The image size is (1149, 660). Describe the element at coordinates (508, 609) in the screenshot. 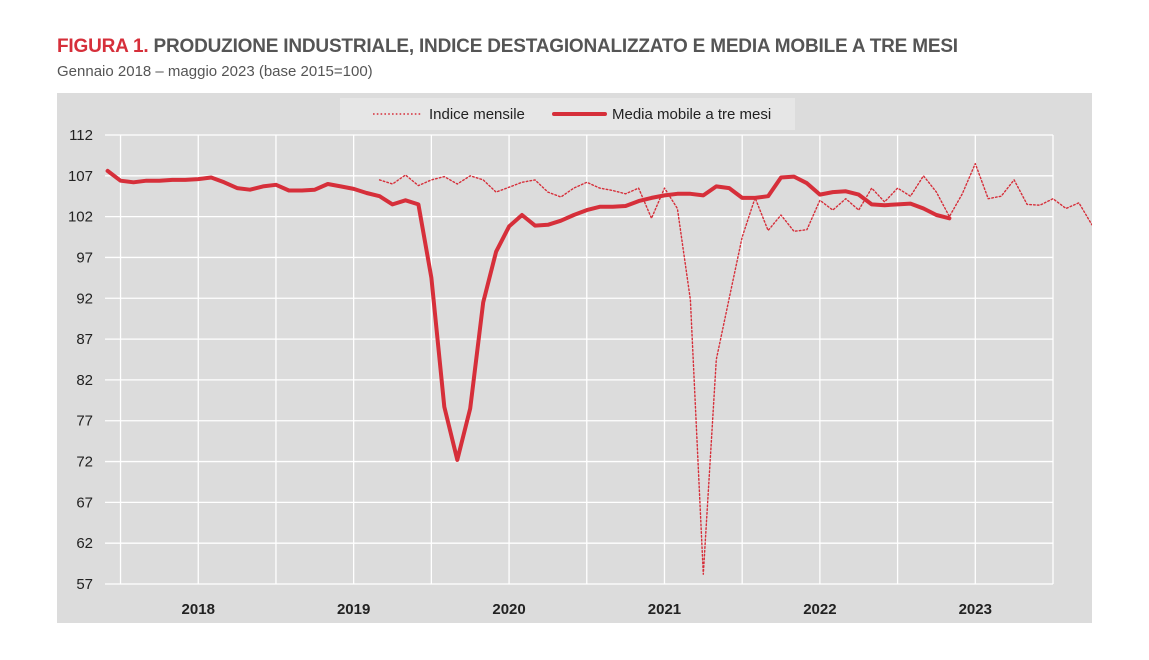

I see `x-tick-label: 2020` at that location.